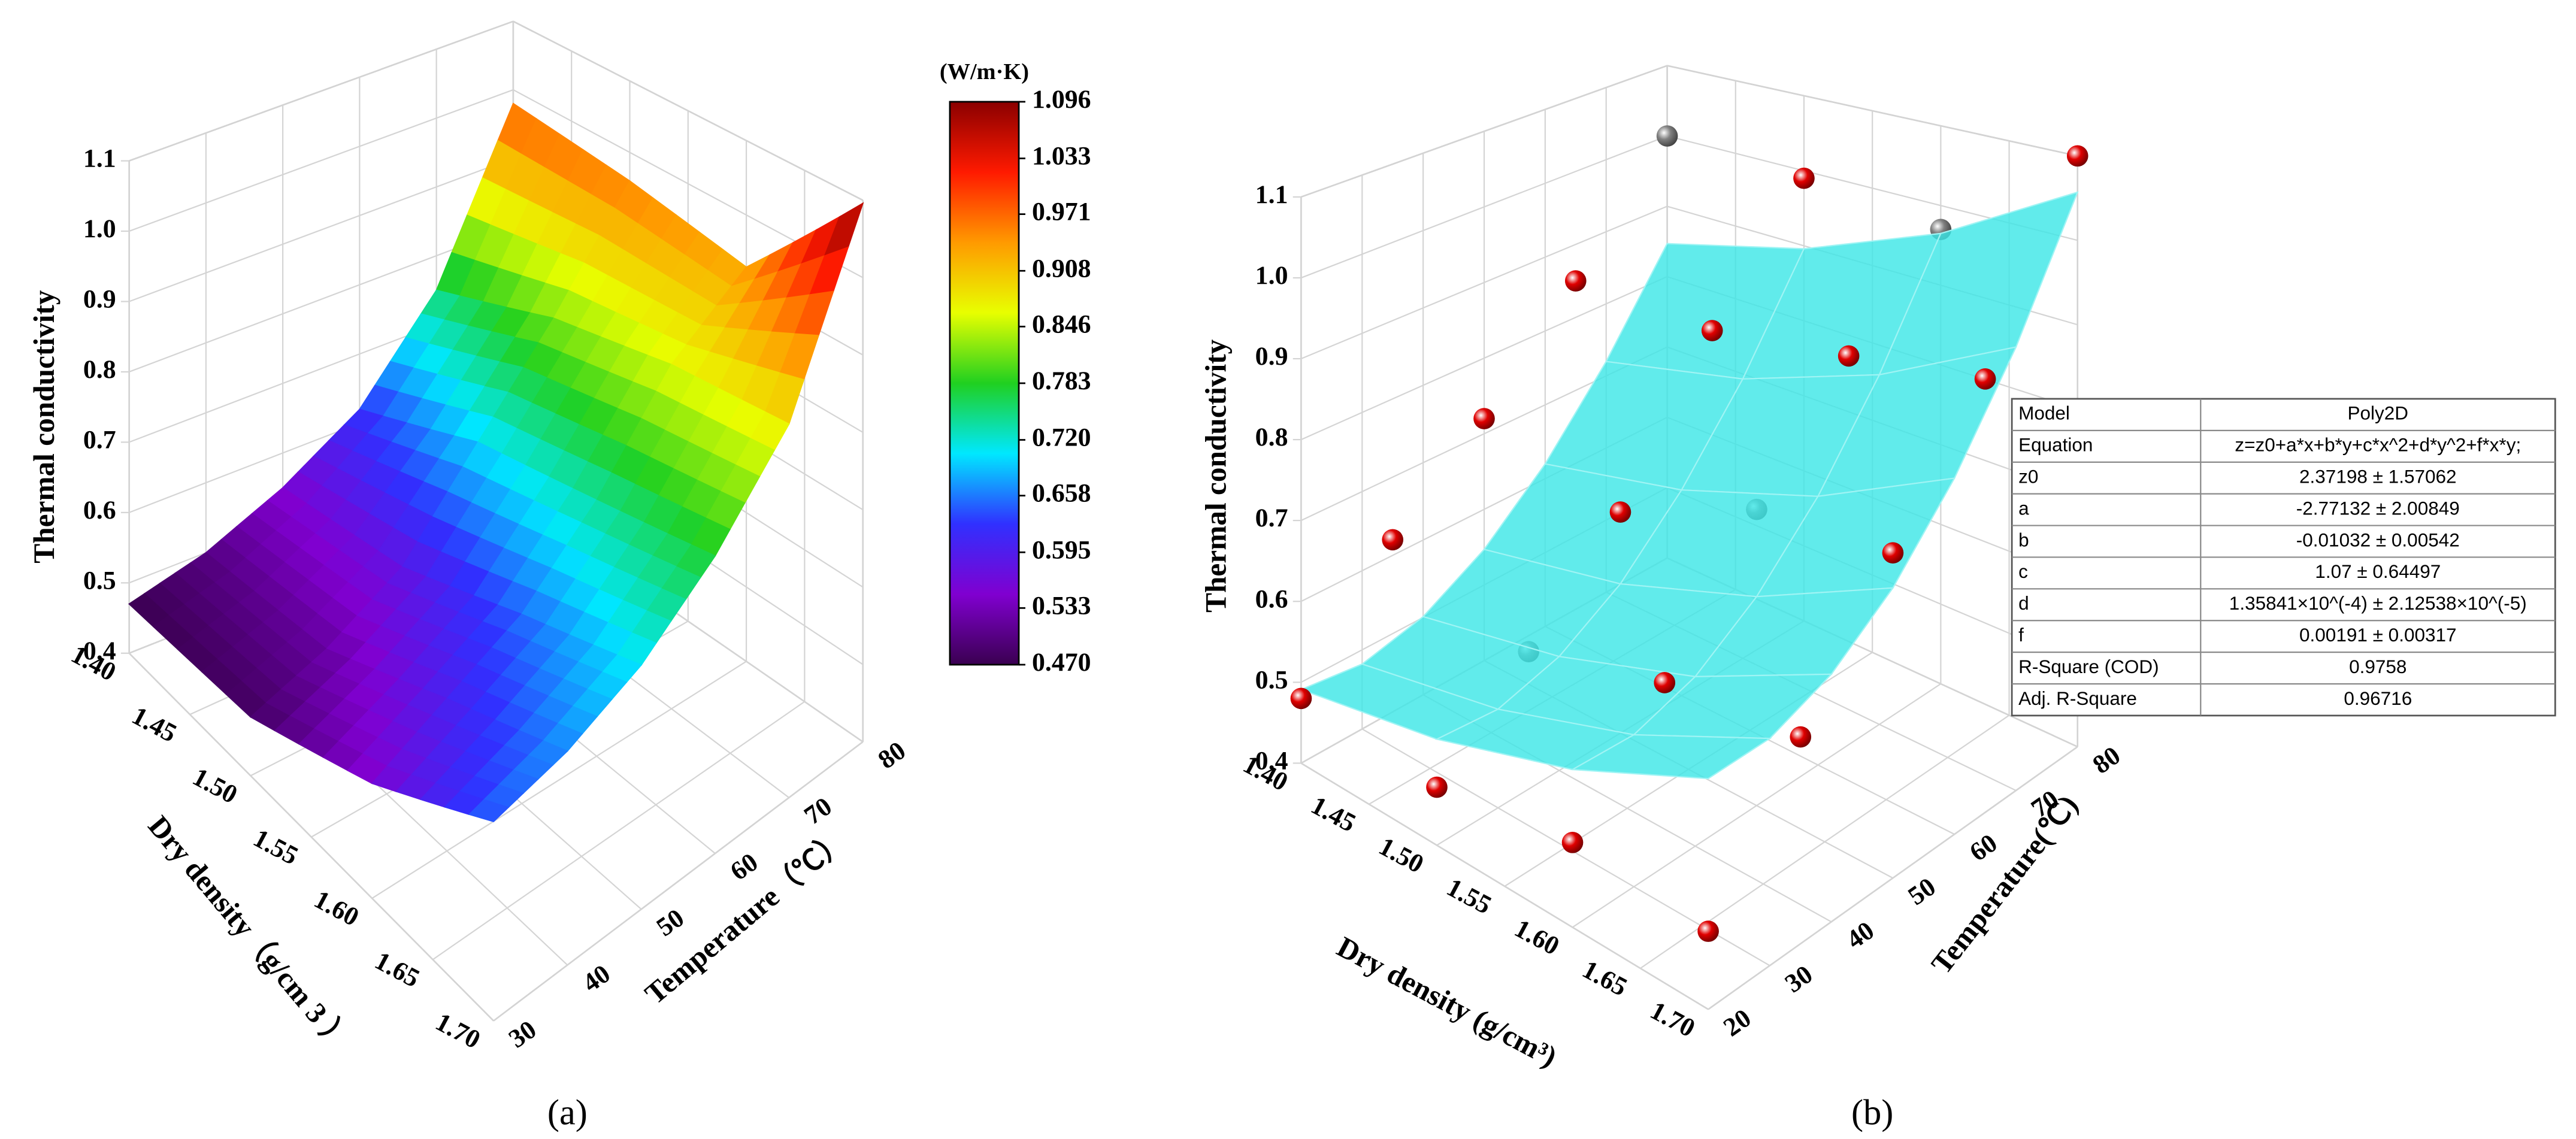  Describe the element at coordinates (2004, 884) in the screenshot. I see `y-axis-title: Temperature(℃)` at that location.